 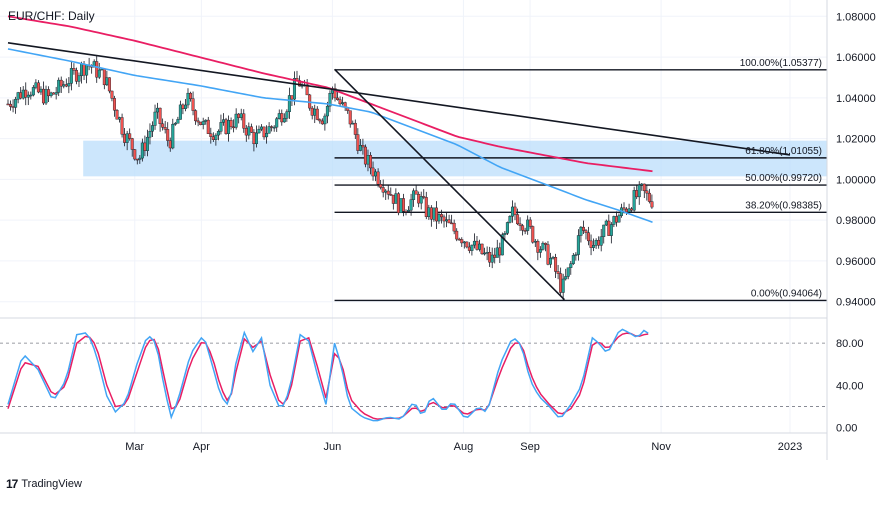 I want to click on stochastic-tick-label: 80.00, so click(x=850, y=344).